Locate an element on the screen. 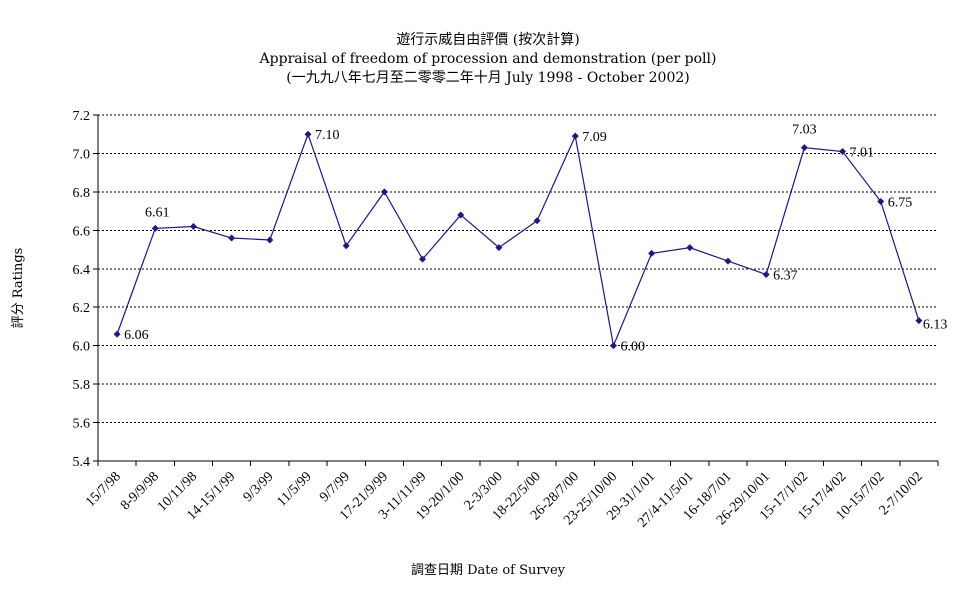 The width and height of the screenshot is (977, 600). x-tick-label: 9/3/99 is located at coordinates (259, 487).